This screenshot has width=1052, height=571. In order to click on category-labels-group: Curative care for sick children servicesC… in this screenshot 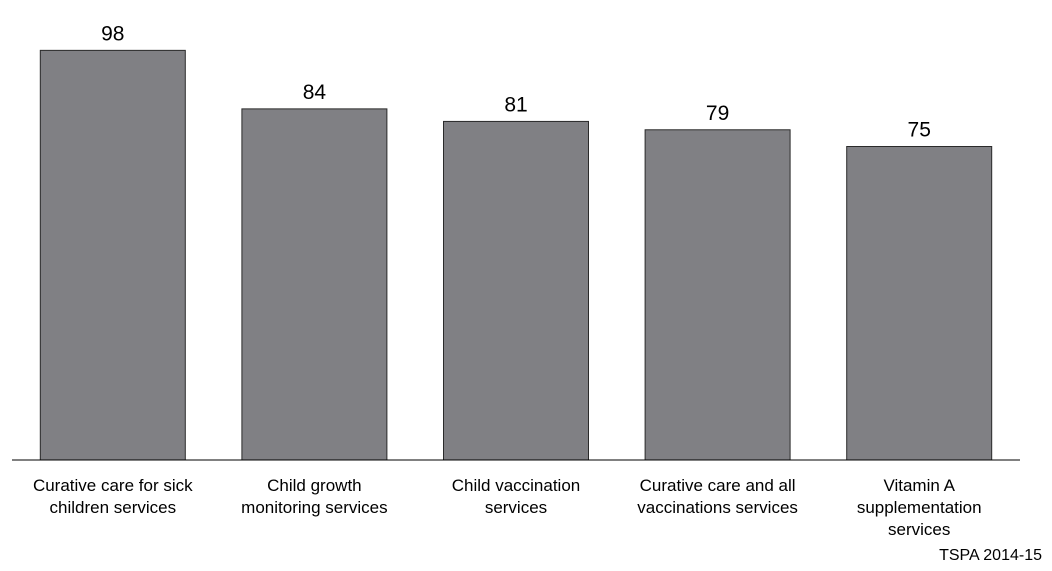, I will do `click(507, 507)`.